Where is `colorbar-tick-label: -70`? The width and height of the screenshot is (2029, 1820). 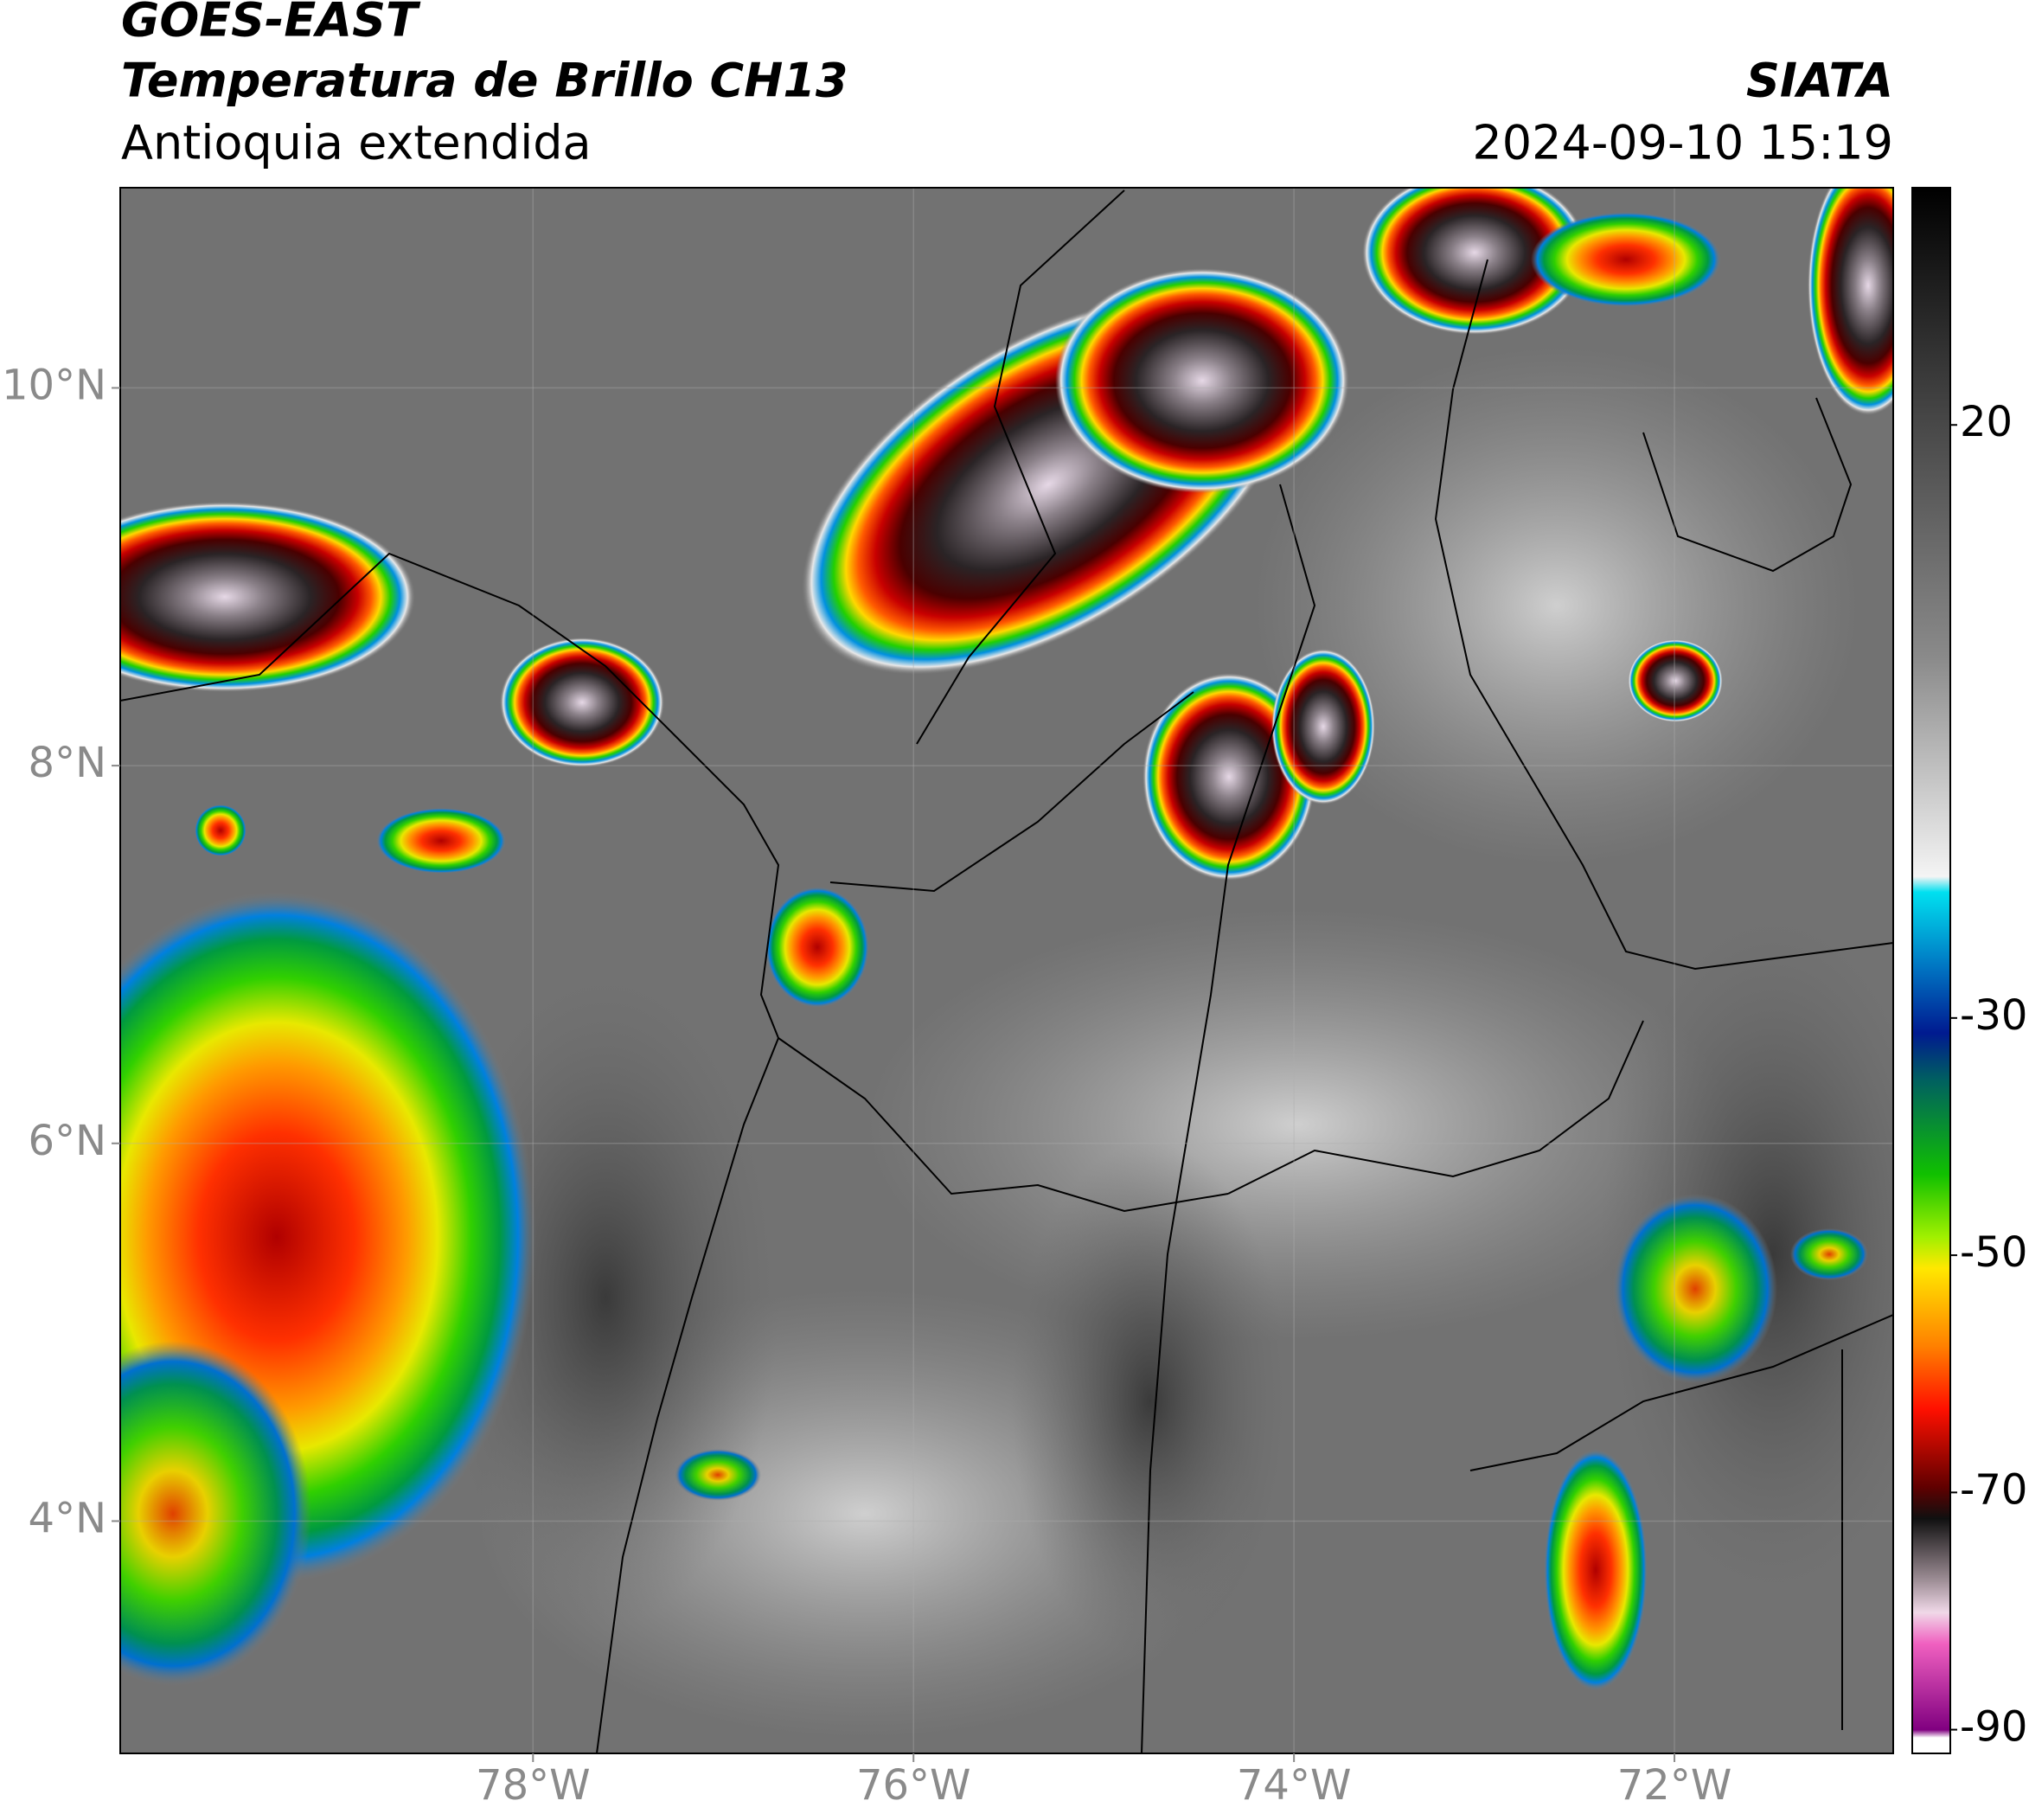
colorbar-tick-label: -70 is located at coordinates (1993, 1489).